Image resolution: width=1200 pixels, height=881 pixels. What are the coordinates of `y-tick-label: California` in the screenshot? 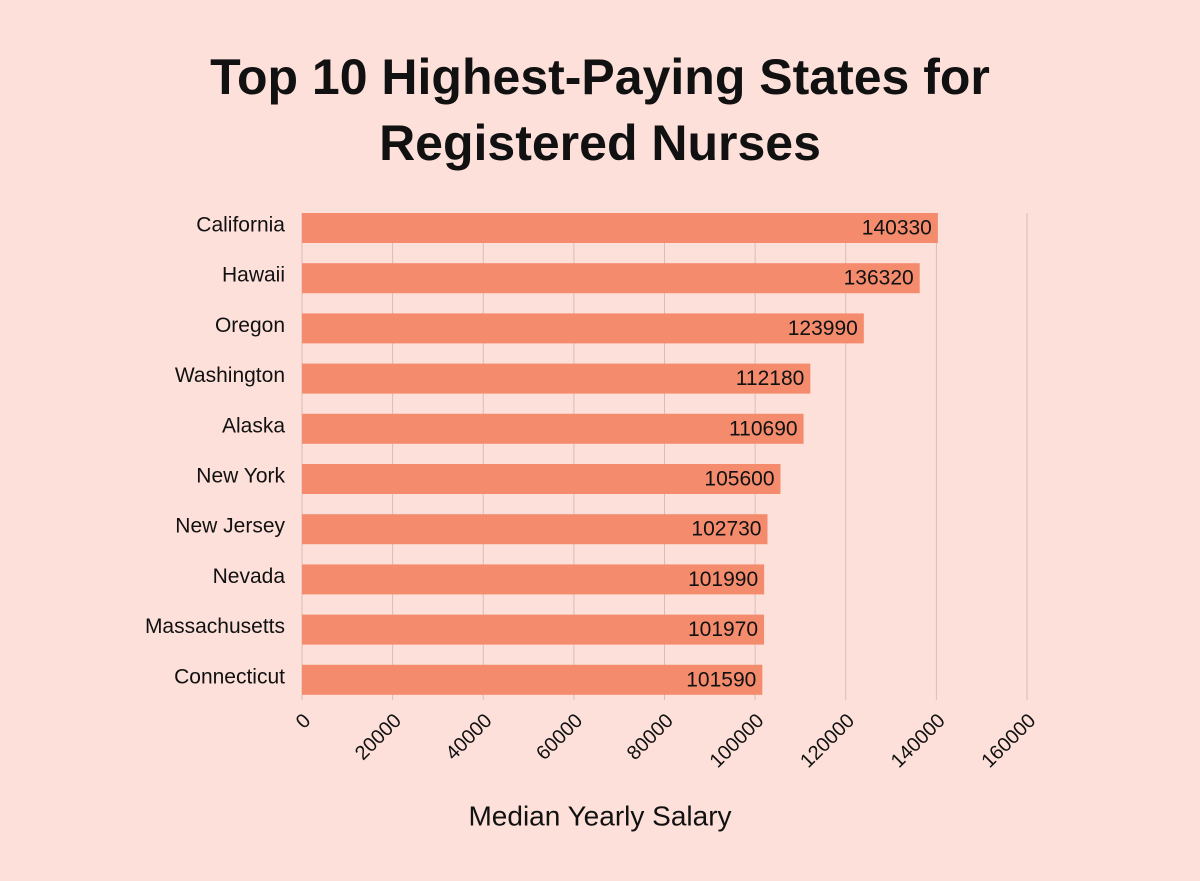 It's located at (240, 225).